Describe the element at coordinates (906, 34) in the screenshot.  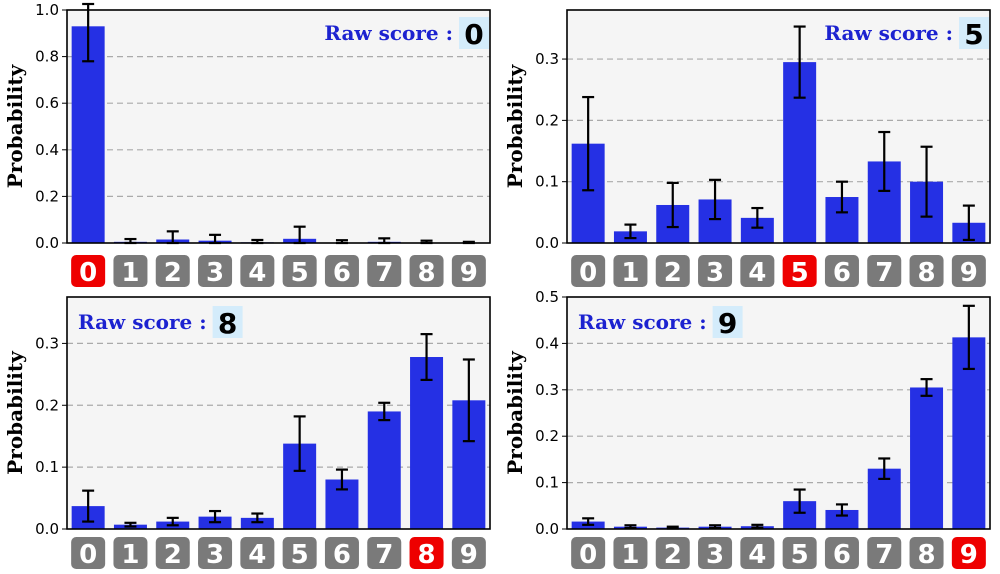
I see `raw-score-annotation: Raw score : 5` at that location.